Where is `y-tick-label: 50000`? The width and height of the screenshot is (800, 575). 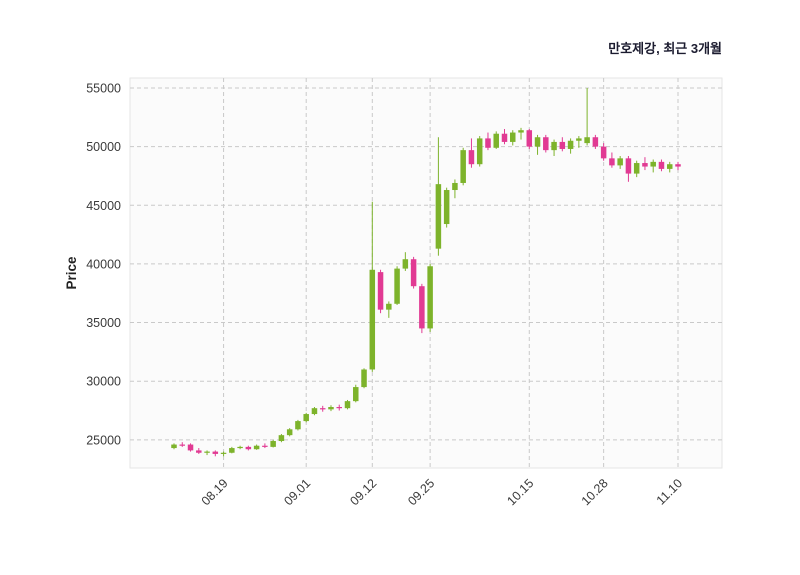
y-tick-label: 50000 is located at coordinates (103, 147).